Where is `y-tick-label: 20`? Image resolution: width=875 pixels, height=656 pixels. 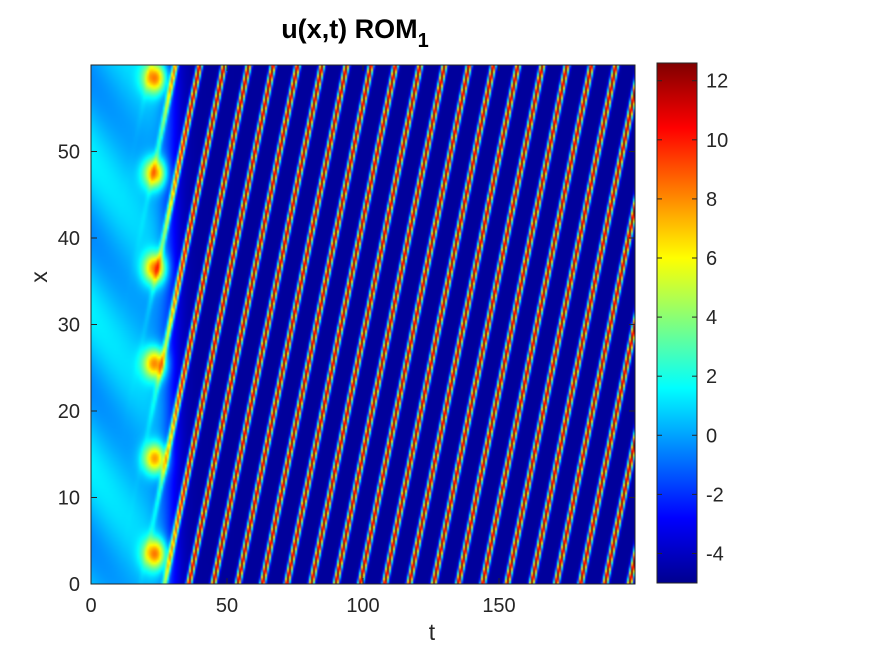 y-tick-label: 20 is located at coordinates (69, 412).